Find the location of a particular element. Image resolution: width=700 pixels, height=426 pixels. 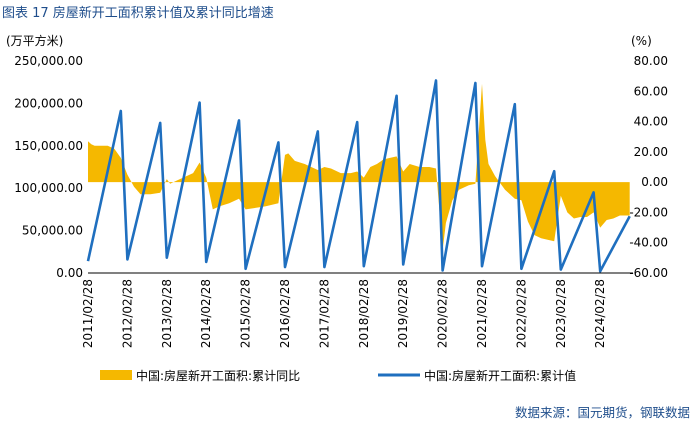

right-axis-unit: (%) is located at coordinates (641, 41).